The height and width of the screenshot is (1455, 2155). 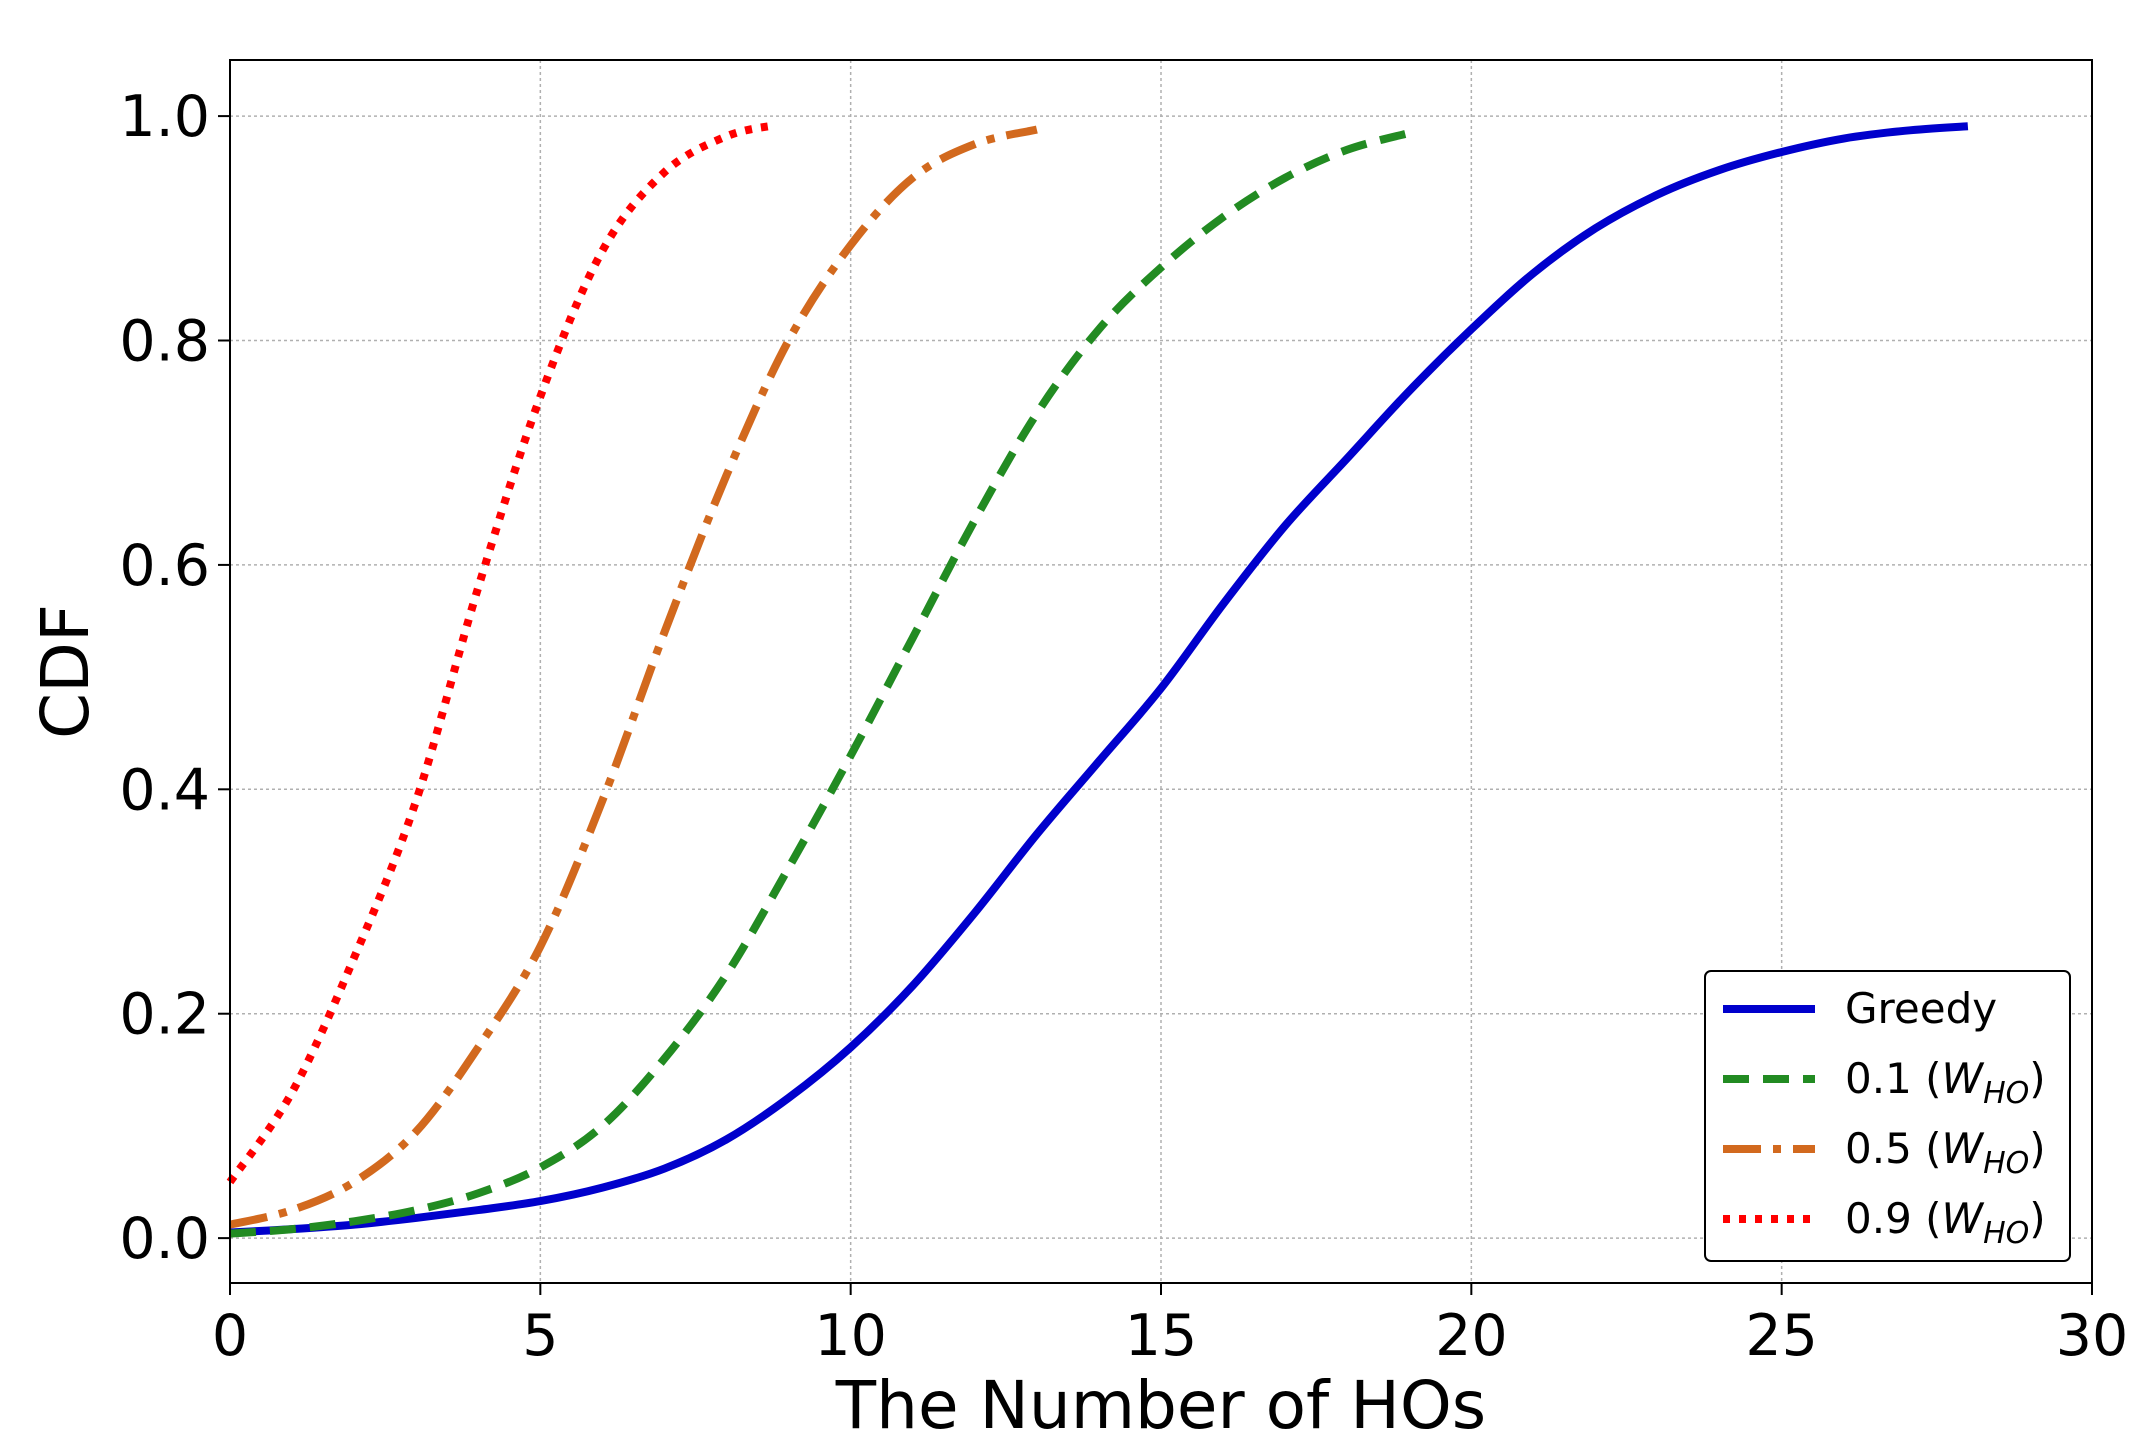 What do you see at coordinates (164, 566) in the screenshot?
I see `y-tick-label: 0.6` at bounding box center [164, 566].